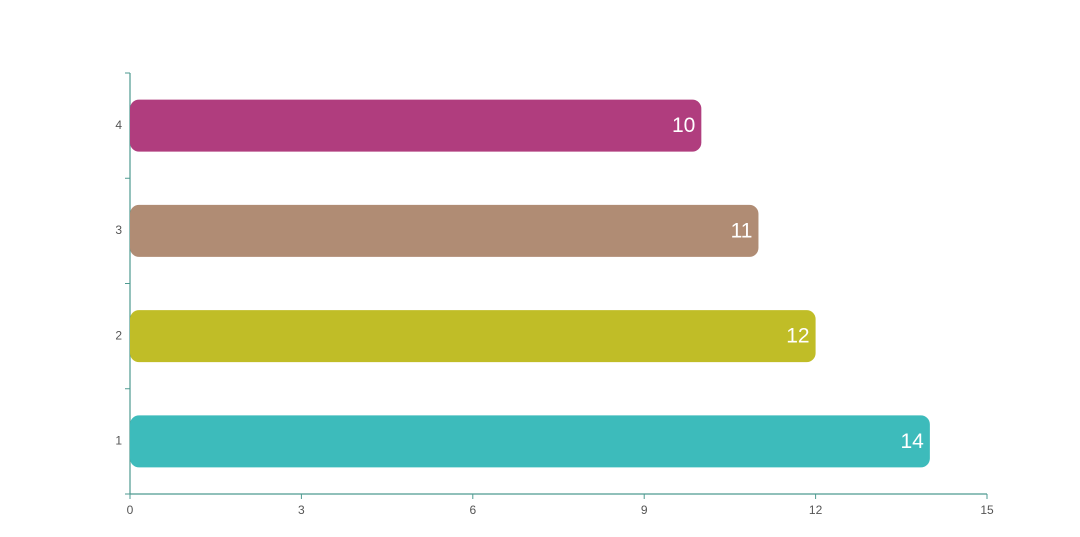 Image resolution: width=1080 pixels, height=537 pixels. Describe the element at coordinates (913, 441) in the screenshot. I see `value-label: 14` at that location.